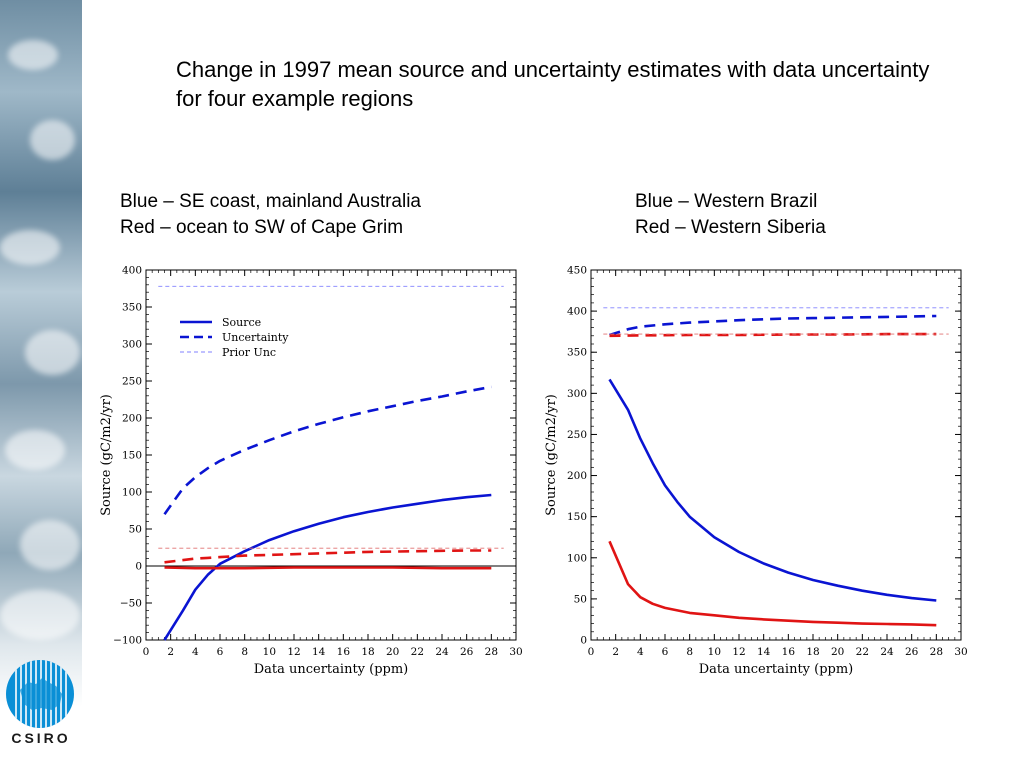 This screenshot has width=1024, height=768. Describe the element at coordinates (665, 652) in the screenshot. I see `chart-right-xtick-label: 6` at that location.